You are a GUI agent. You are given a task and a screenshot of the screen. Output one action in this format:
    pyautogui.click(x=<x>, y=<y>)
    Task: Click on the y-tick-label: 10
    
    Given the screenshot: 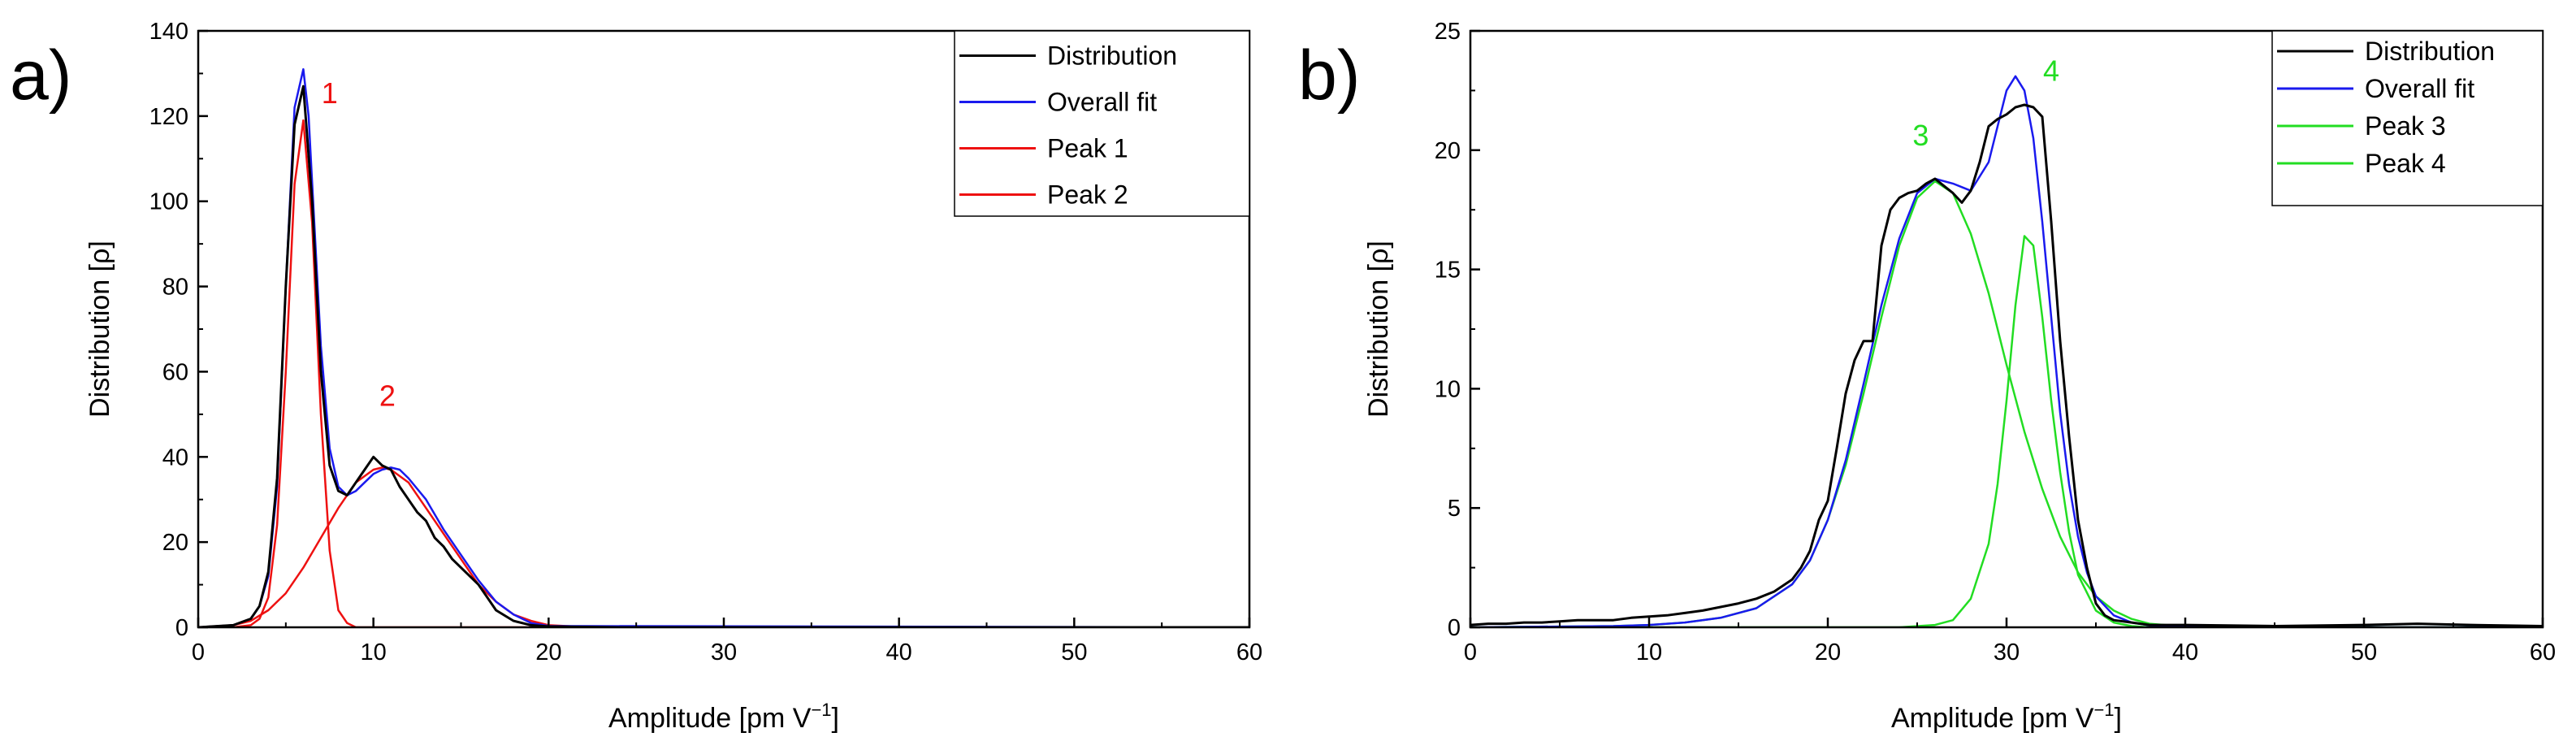 What is the action you would take?
    pyautogui.click(x=1448, y=389)
    